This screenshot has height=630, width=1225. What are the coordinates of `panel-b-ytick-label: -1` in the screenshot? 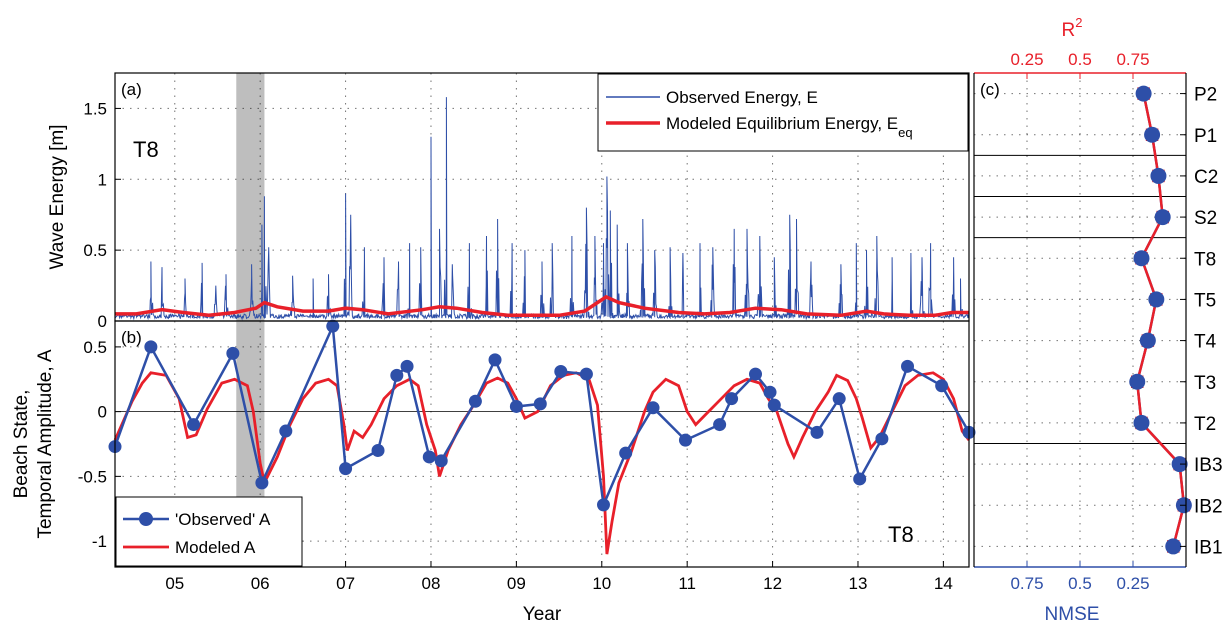 It's located at (99, 541).